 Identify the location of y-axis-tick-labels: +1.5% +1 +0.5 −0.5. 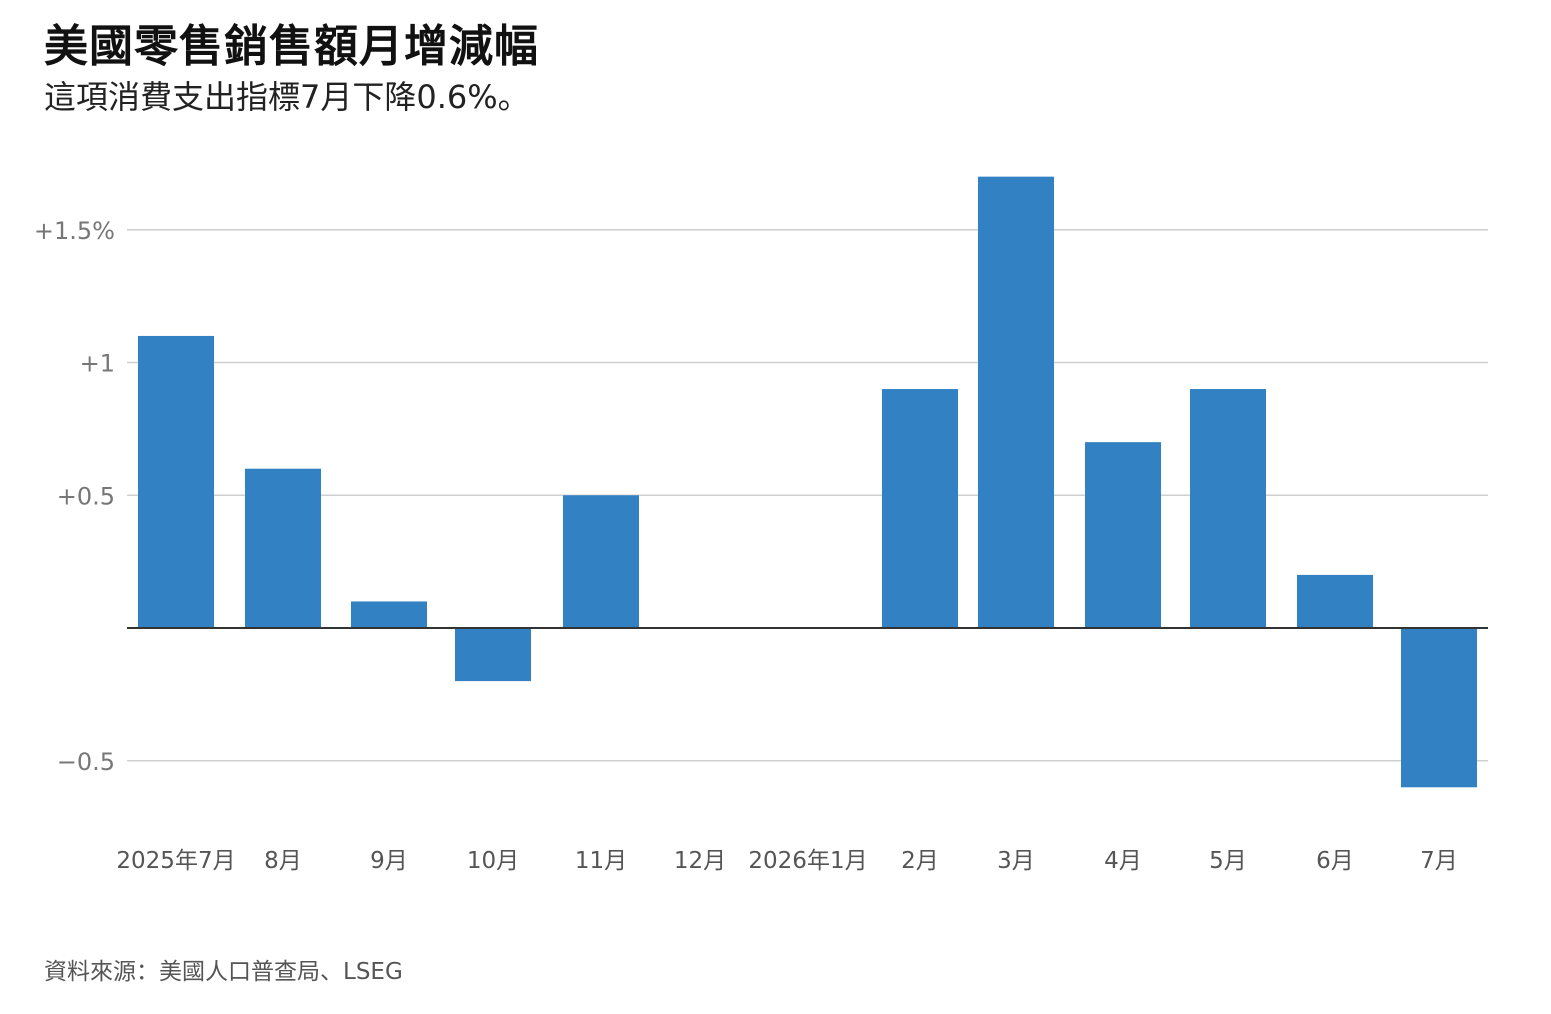
(74, 496).